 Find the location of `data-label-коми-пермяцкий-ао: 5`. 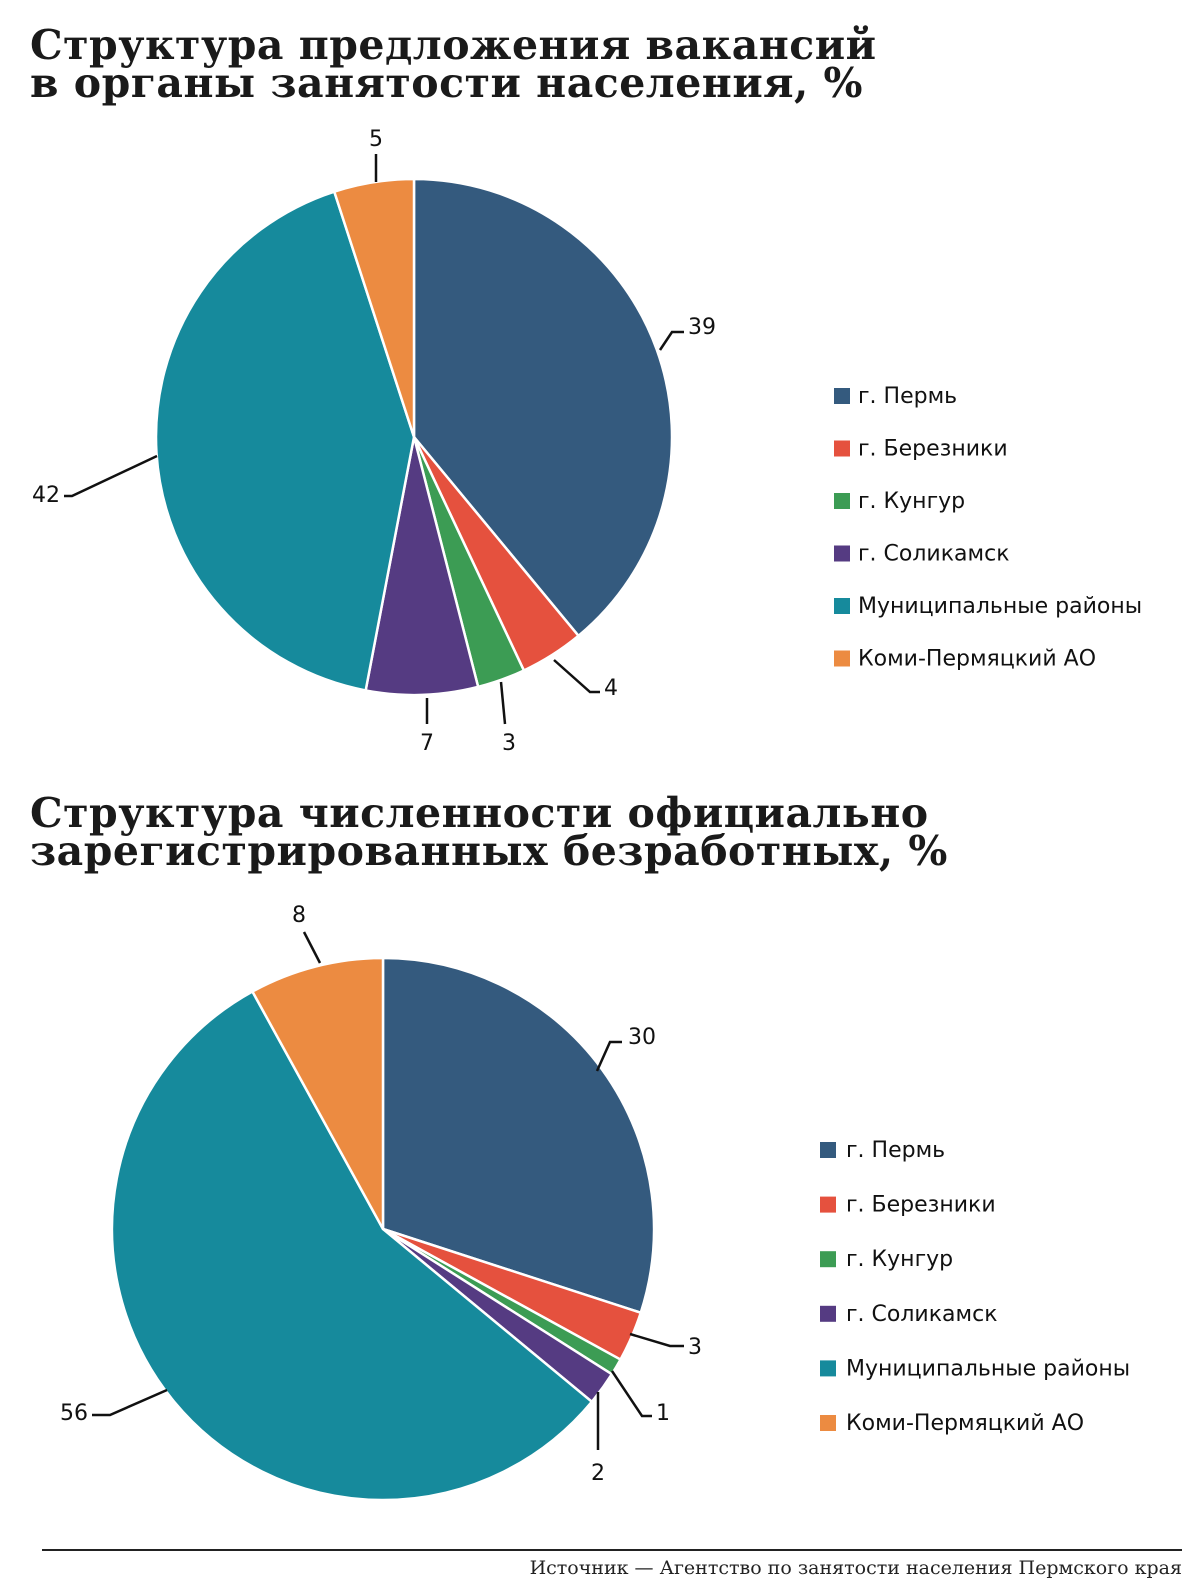

data-label-коми-пермяцкий-ао: 5 is located at coordinates (376, 139).